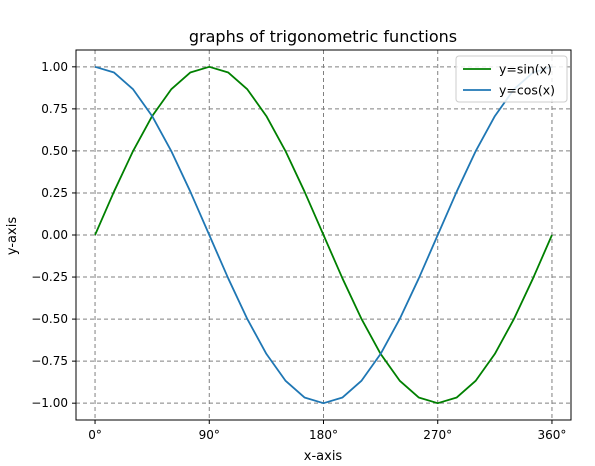 This screenshot has height=466, width=595. What do you see at coordinates (12, 236) in the screenshot?
I see `y-axis-label: y-axis` at bounding box center [12, 236].